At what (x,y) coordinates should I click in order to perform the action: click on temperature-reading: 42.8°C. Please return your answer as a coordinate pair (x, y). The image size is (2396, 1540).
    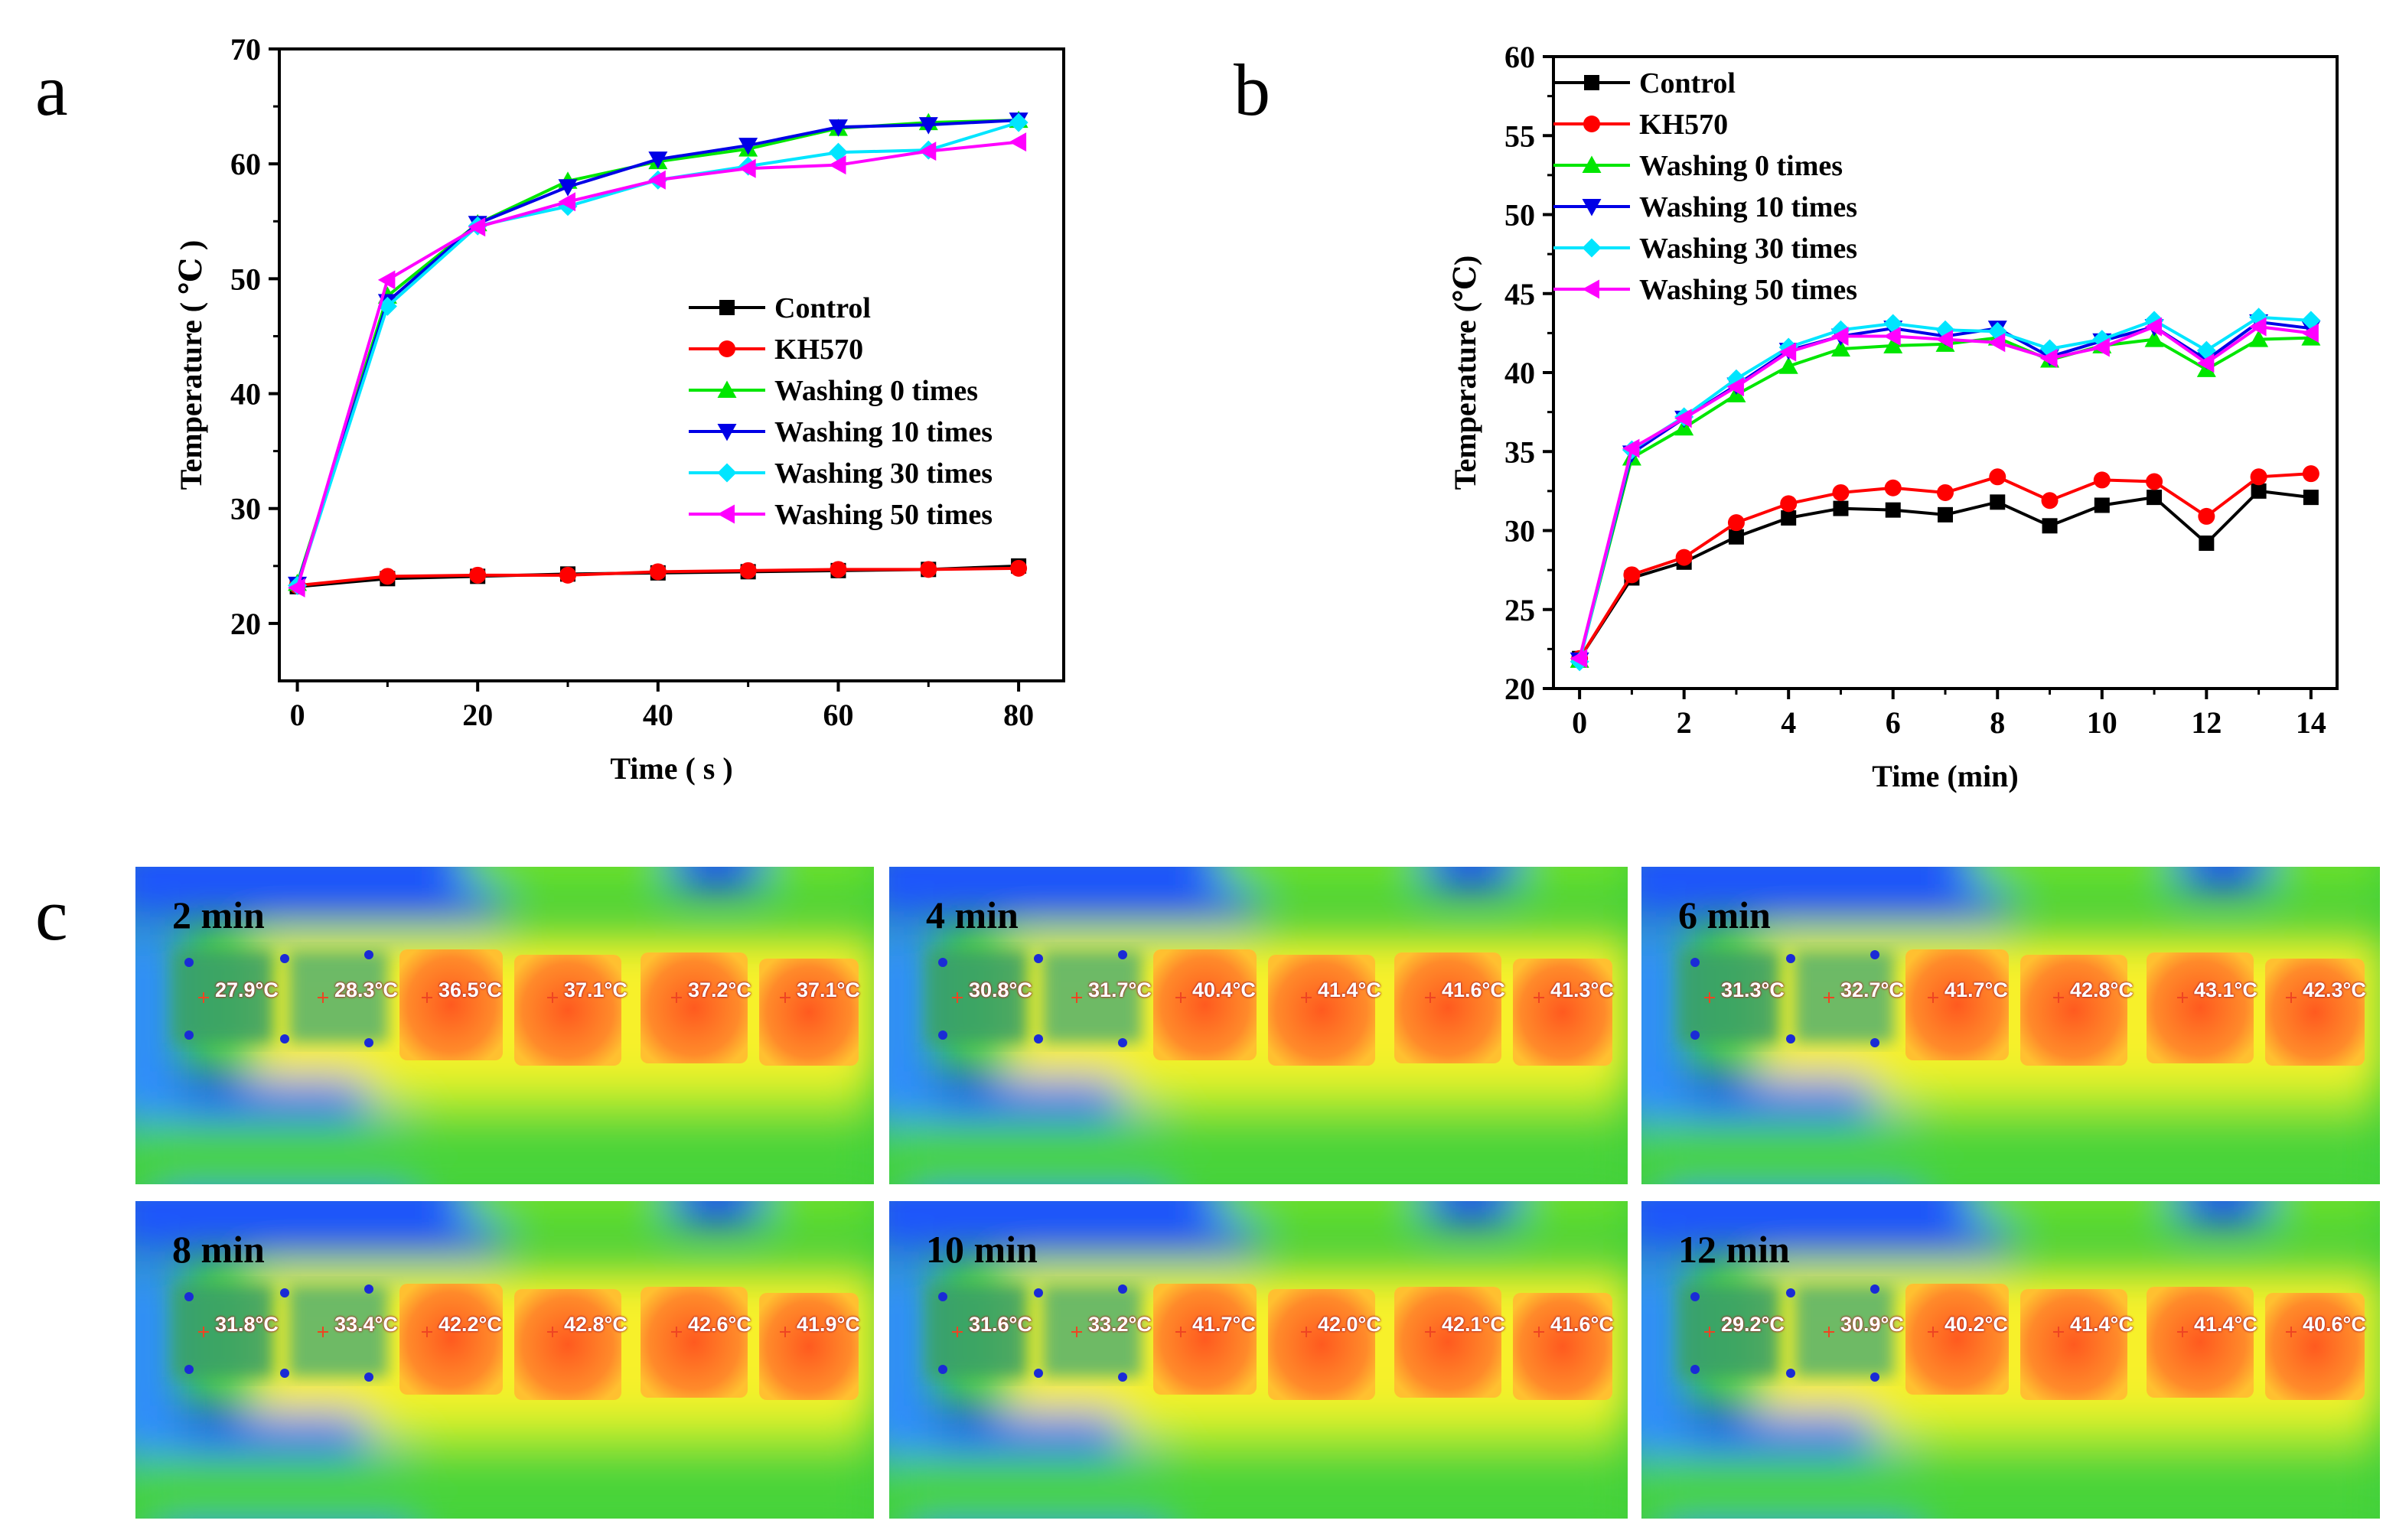
    Looking at the image, I should click on (2102, 989).